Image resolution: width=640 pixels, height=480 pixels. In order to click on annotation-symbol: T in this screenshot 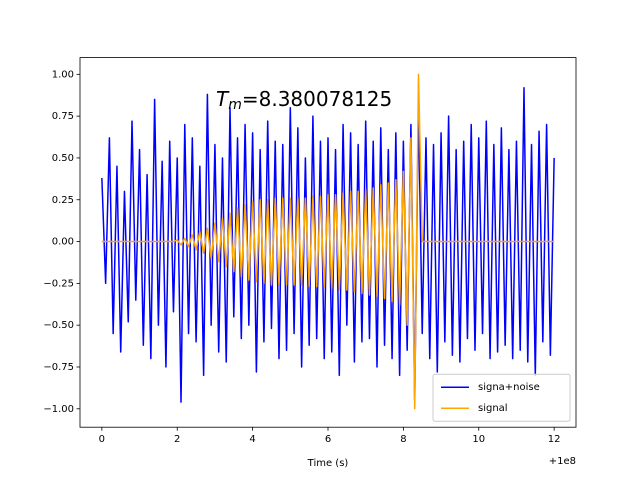, I will do `click(223, 99)`.